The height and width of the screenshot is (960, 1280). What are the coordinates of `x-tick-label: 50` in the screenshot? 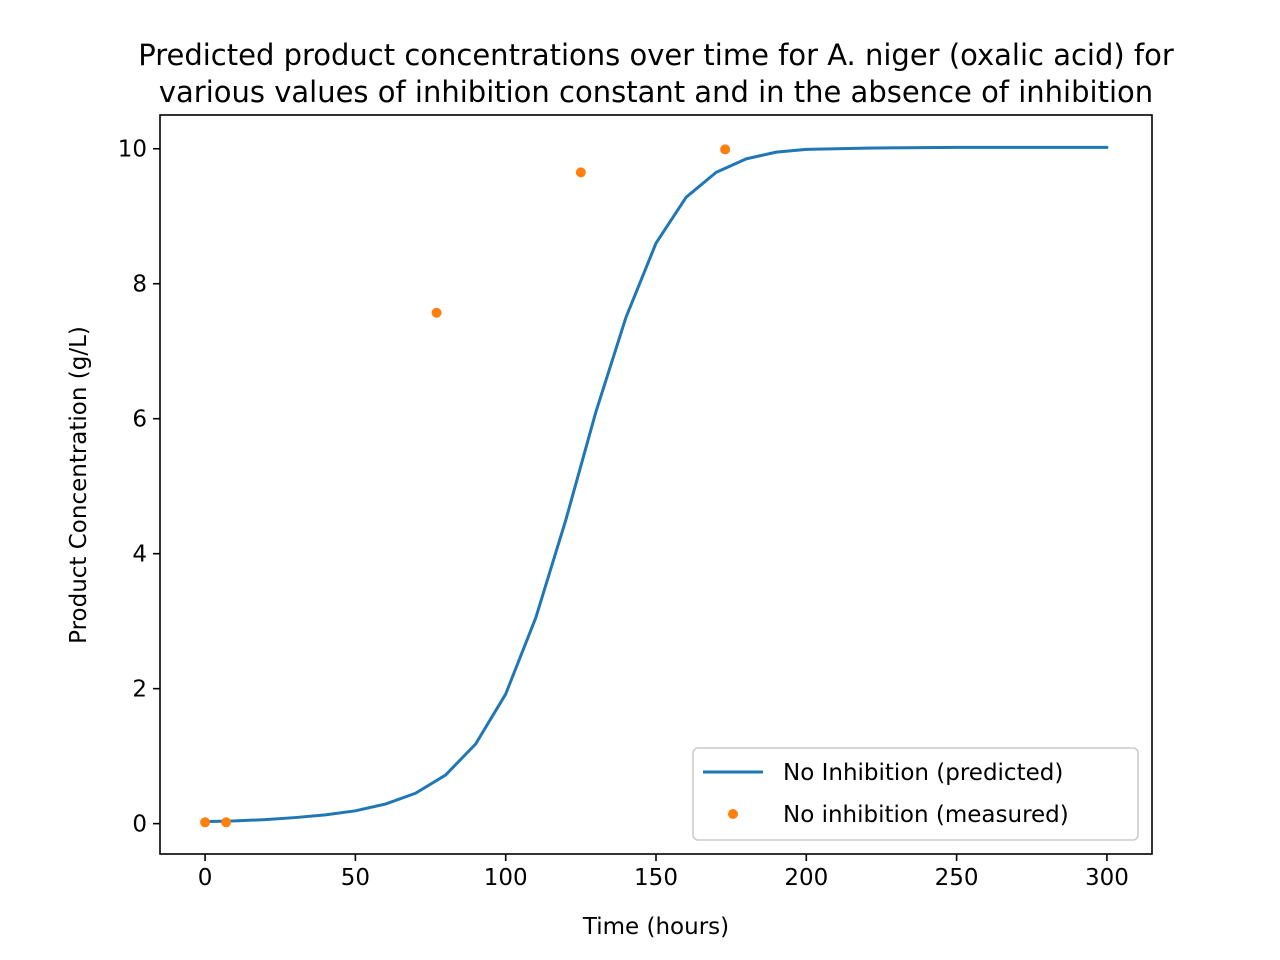 It's located at (355, 878).